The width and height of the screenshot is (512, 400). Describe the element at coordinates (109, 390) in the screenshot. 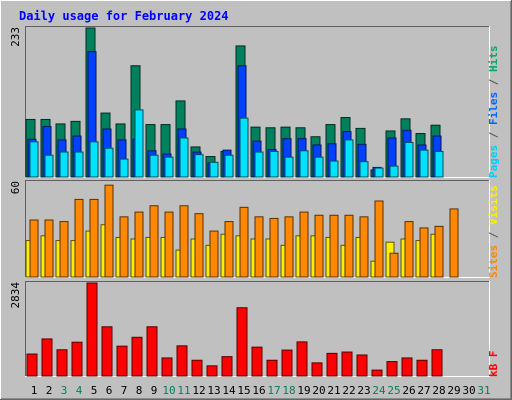

I see `day-label-6: 6` at that location.